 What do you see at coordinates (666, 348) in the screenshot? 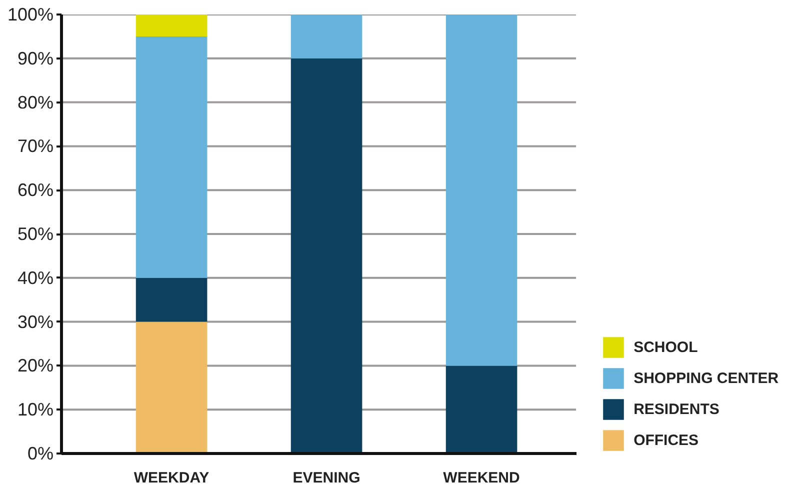
I see `legend-label: SCHOOL` at bounding box center [666, 348].